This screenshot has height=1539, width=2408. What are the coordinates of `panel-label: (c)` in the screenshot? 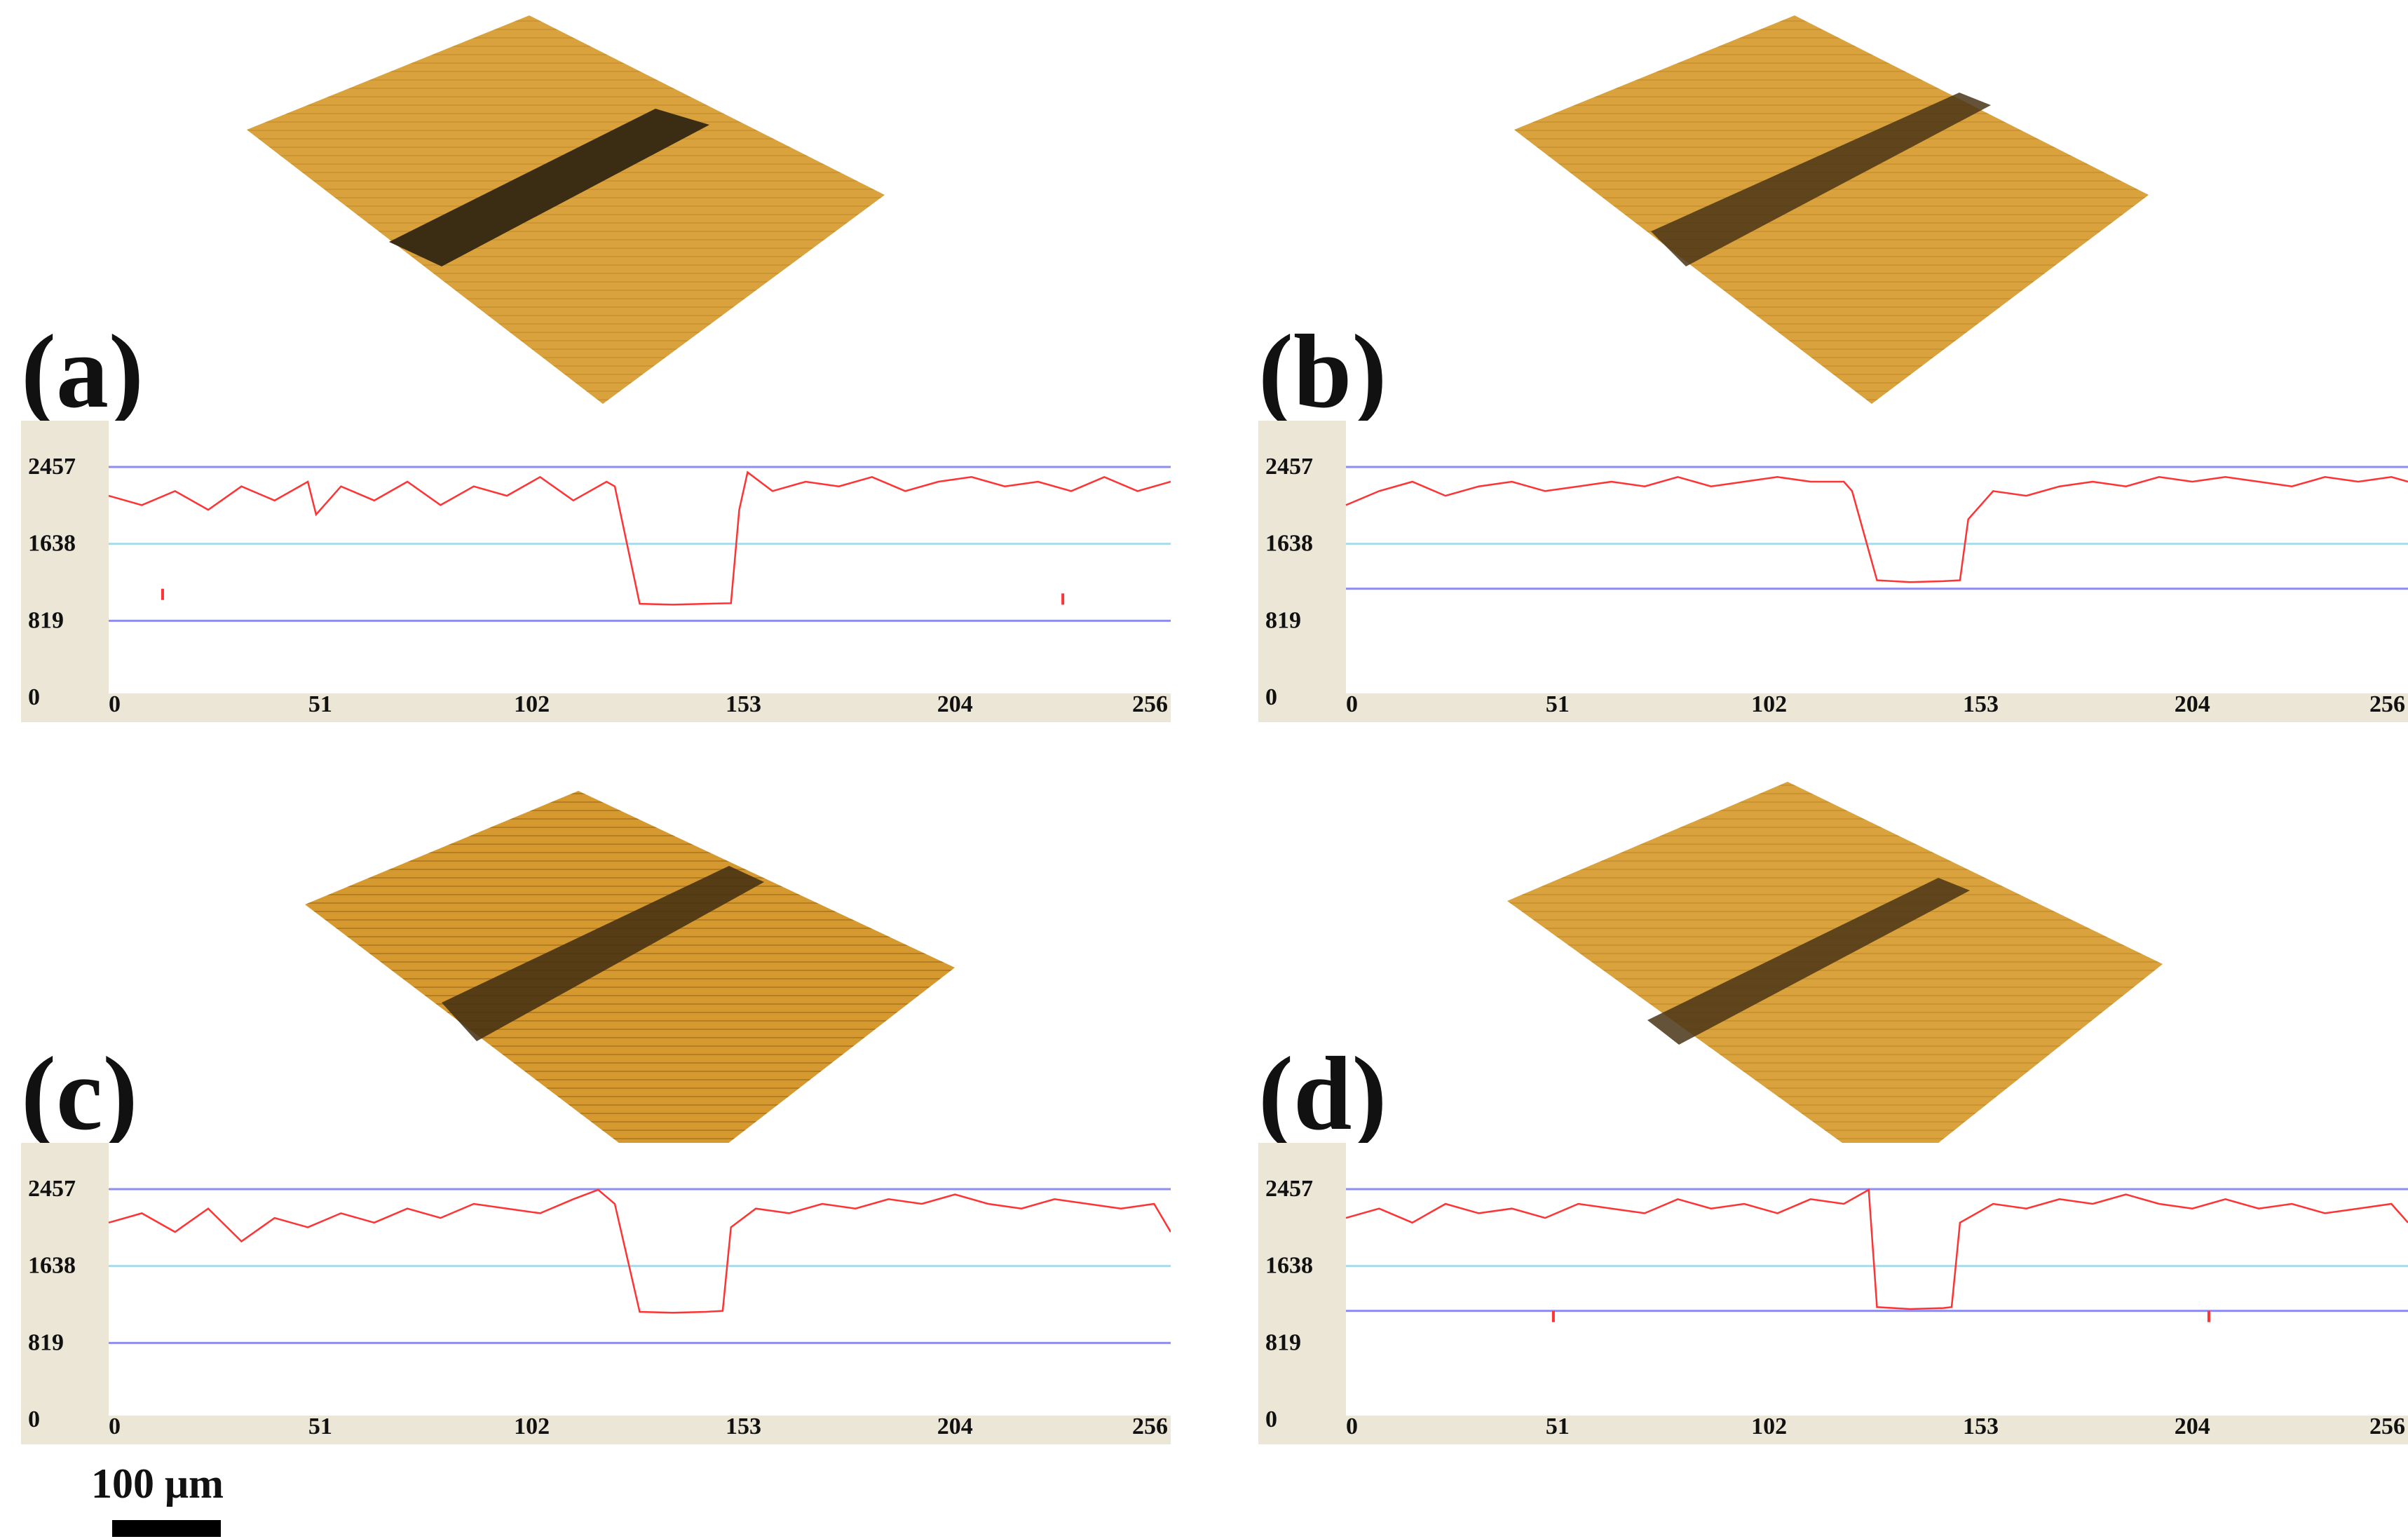 It's located at (79, 1094).